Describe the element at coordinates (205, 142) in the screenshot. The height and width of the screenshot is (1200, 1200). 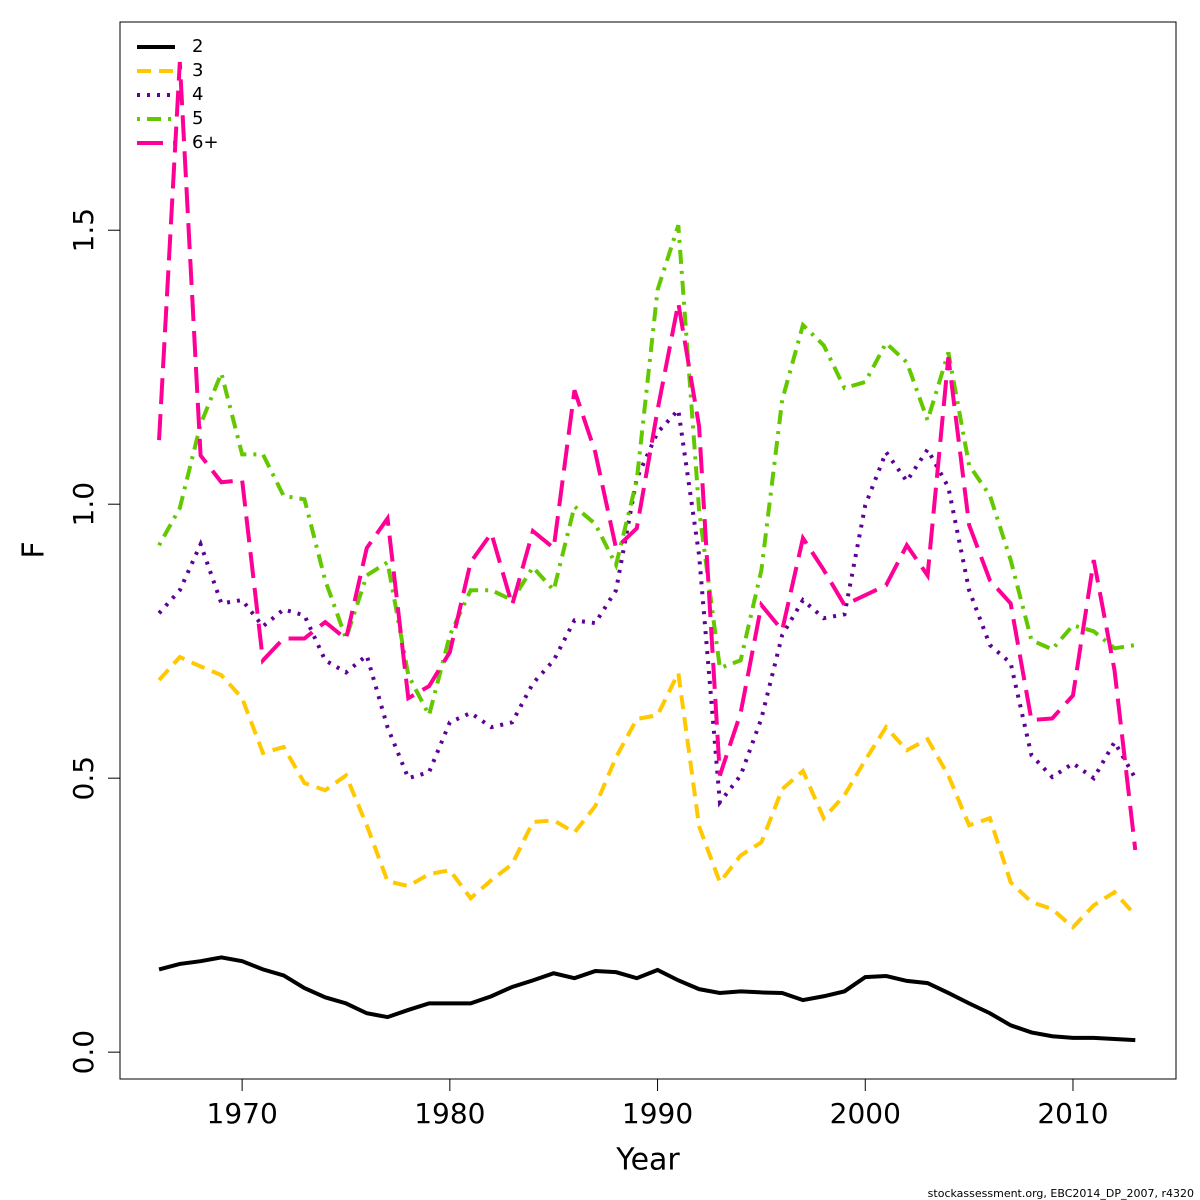
I see `legend-label: 6+` at that location.